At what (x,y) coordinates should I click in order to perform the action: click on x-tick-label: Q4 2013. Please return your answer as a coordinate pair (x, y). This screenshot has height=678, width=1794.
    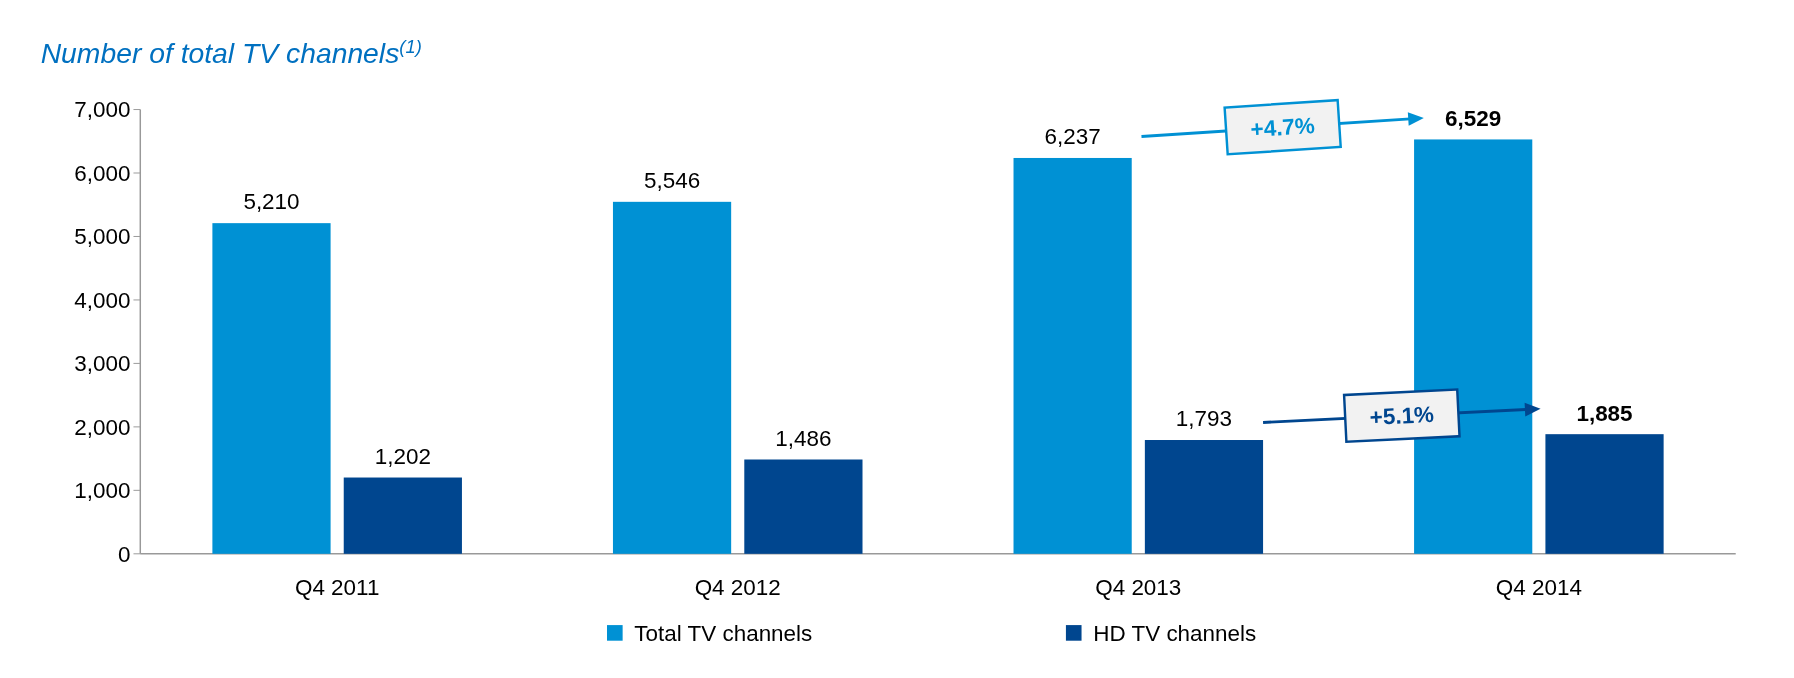
    Looking at the image, I should click on (1138, 587).